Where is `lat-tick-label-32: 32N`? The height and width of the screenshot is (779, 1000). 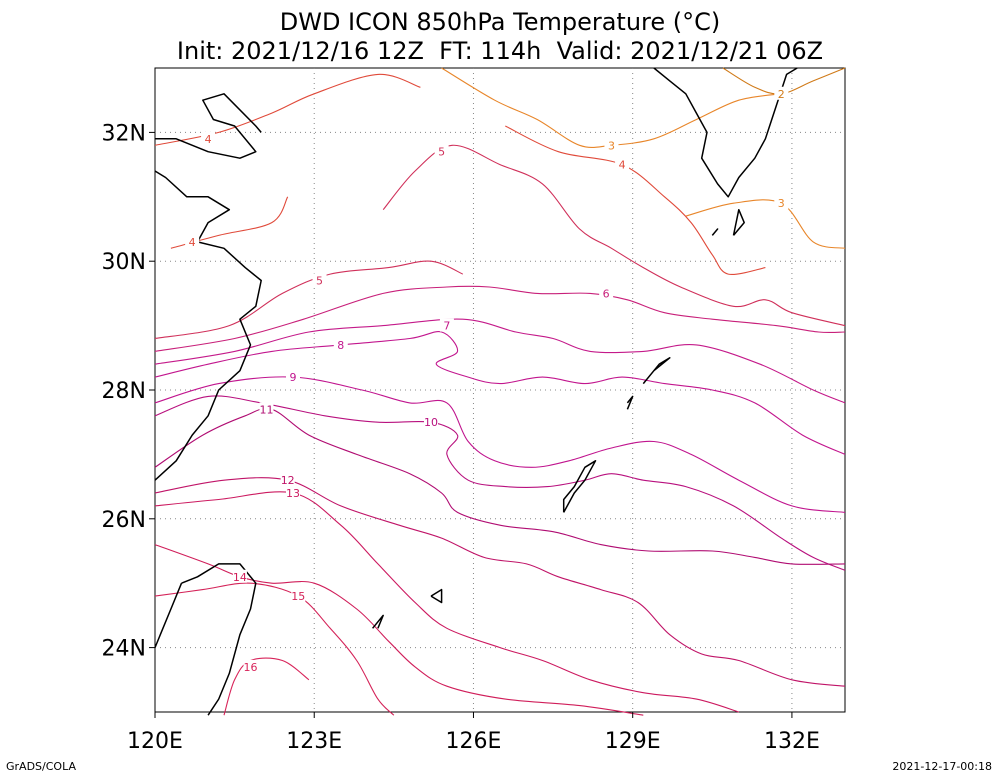 lat-tick-label-32: 32N is located at coordinates (124, 133).